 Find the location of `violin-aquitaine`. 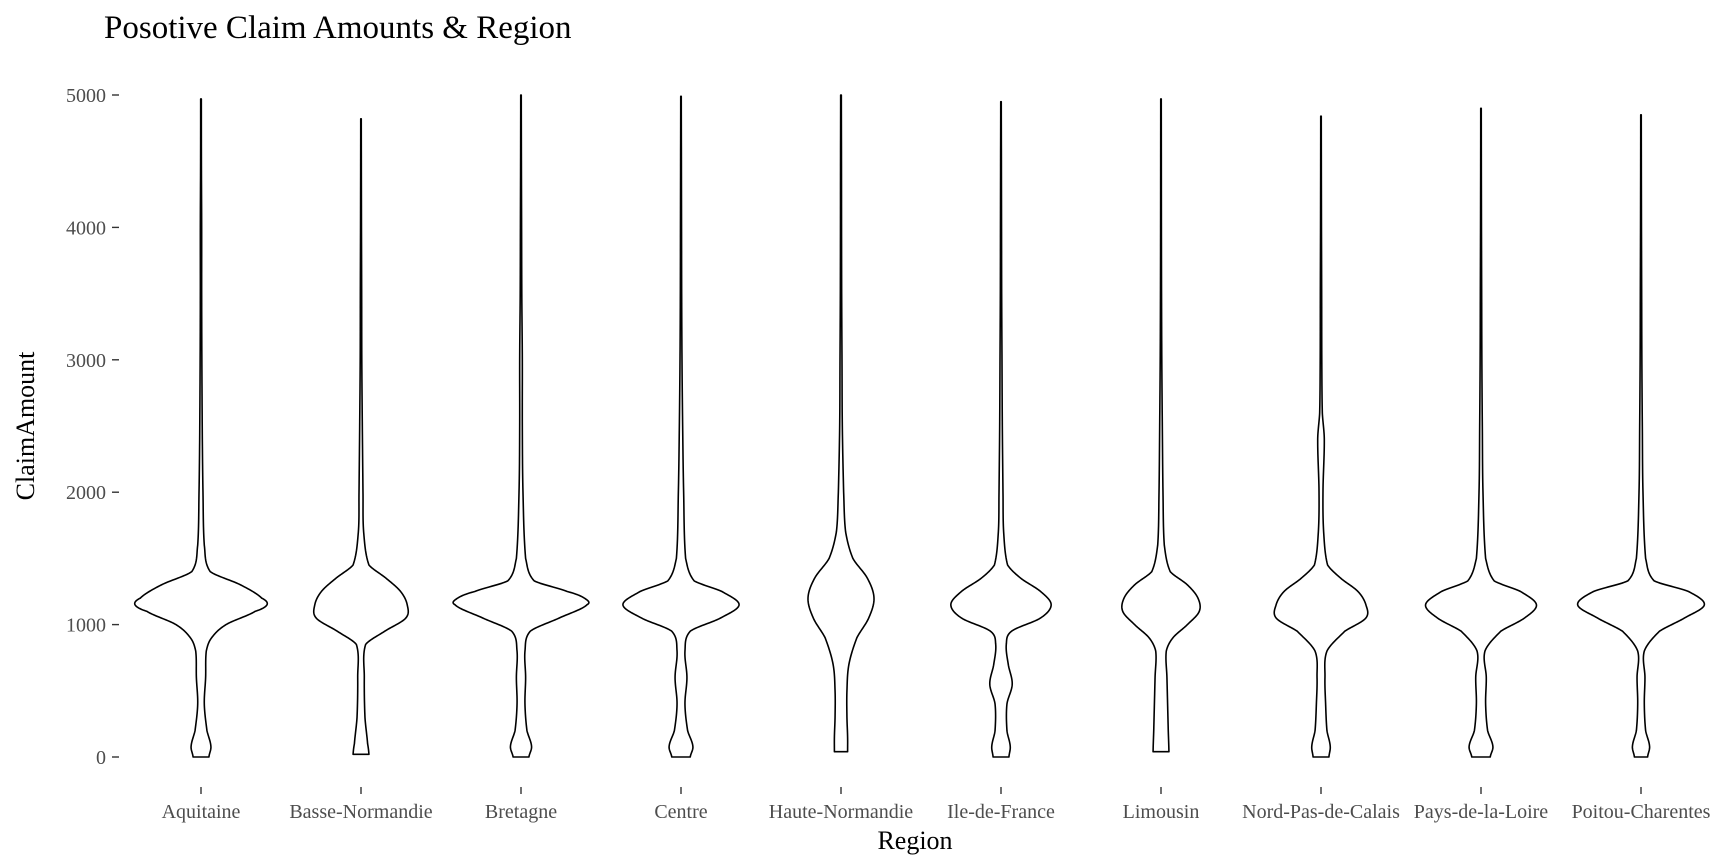

violin-aquitaine is located at coordinates (201, 428).